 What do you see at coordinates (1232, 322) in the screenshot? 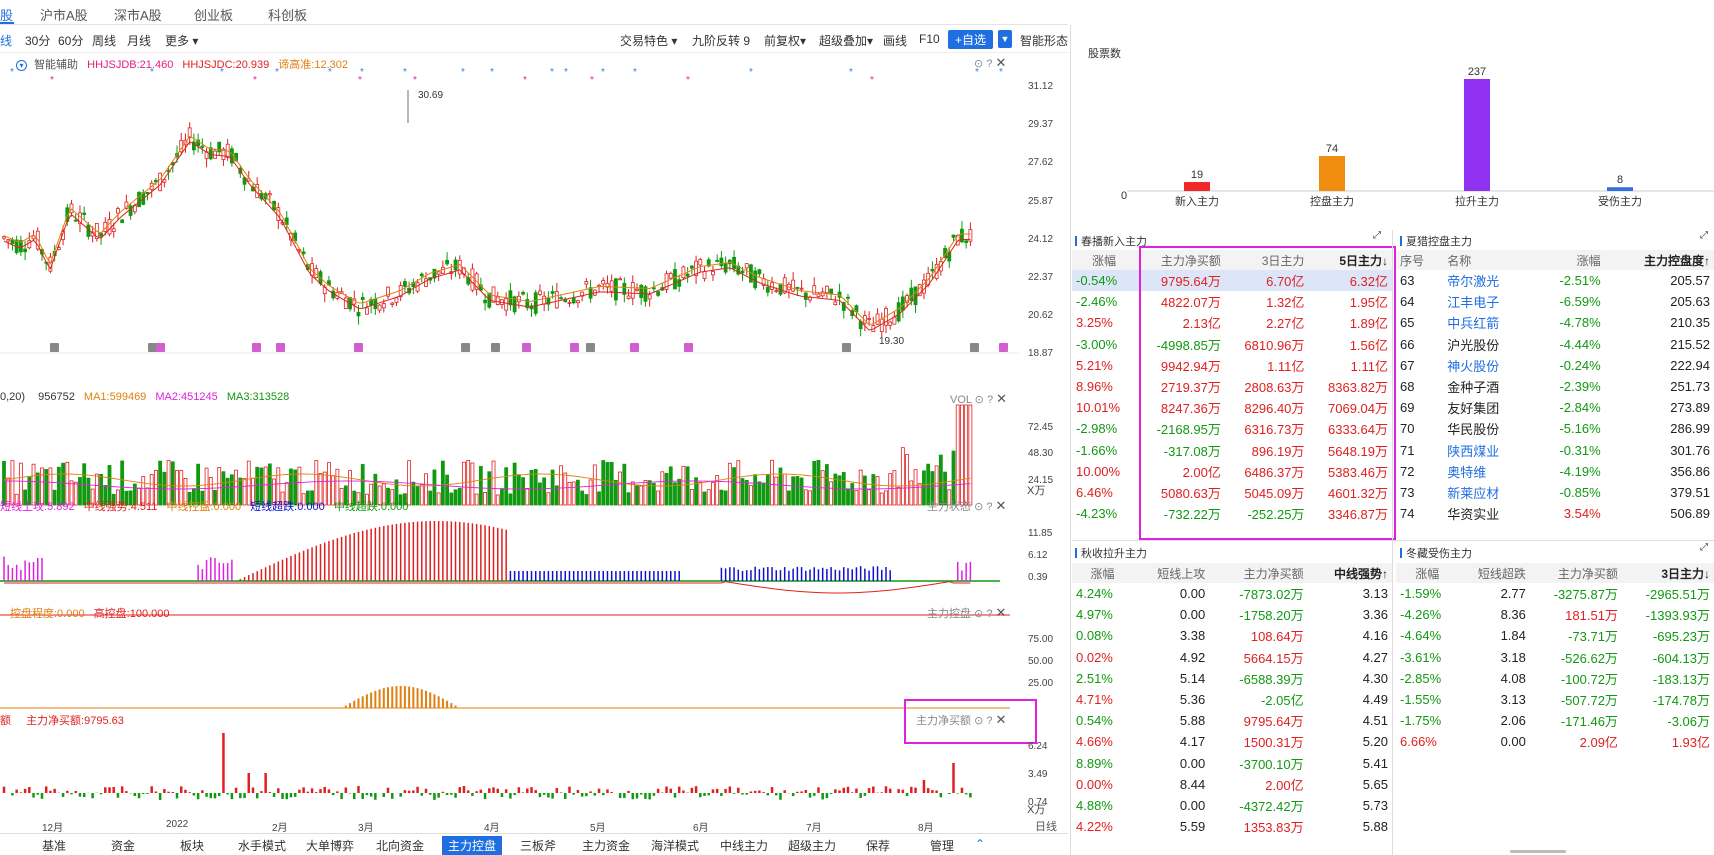
I see `table-row: 3.25% 2.13亿 2.27亿 1.89亿` at bounding box center [1232, 322].